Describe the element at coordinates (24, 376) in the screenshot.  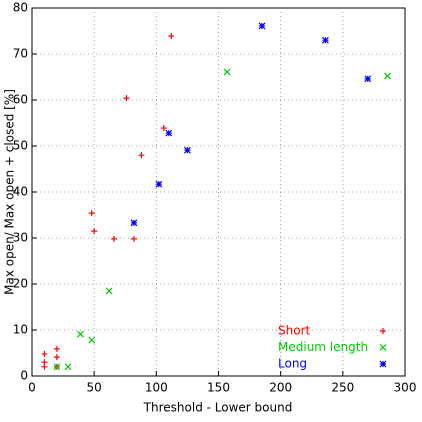
I see `y-tick-label: 0` at that location.